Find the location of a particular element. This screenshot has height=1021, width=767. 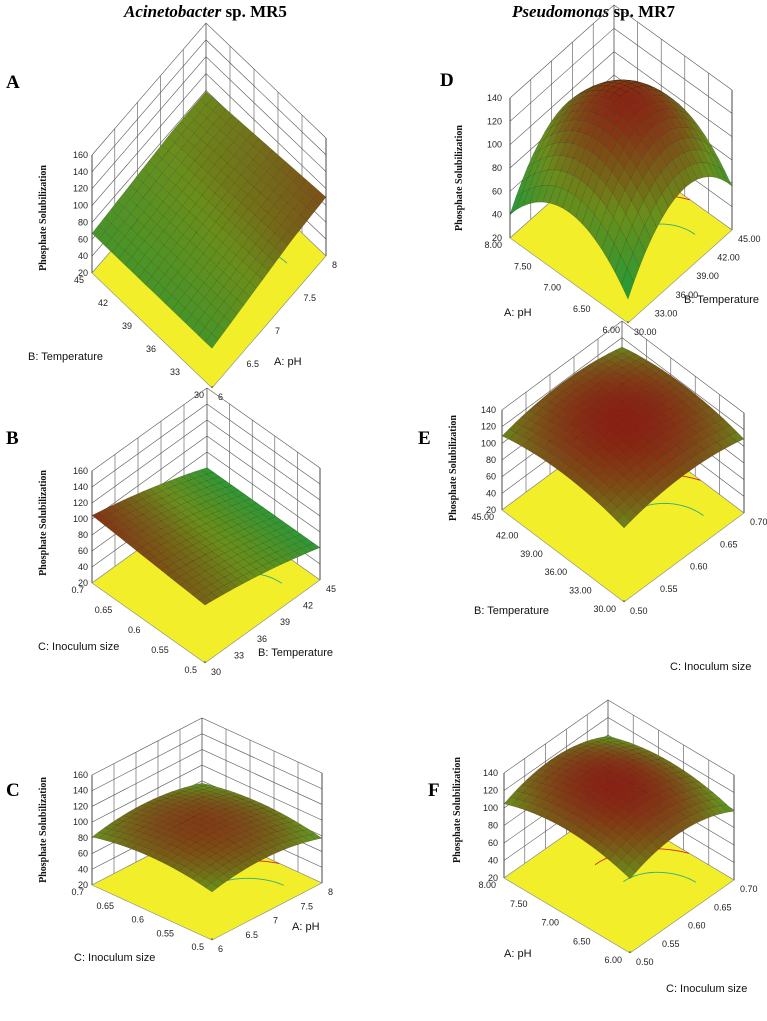

y-tick-label: 39.00 is located at coordinates (707, 276).